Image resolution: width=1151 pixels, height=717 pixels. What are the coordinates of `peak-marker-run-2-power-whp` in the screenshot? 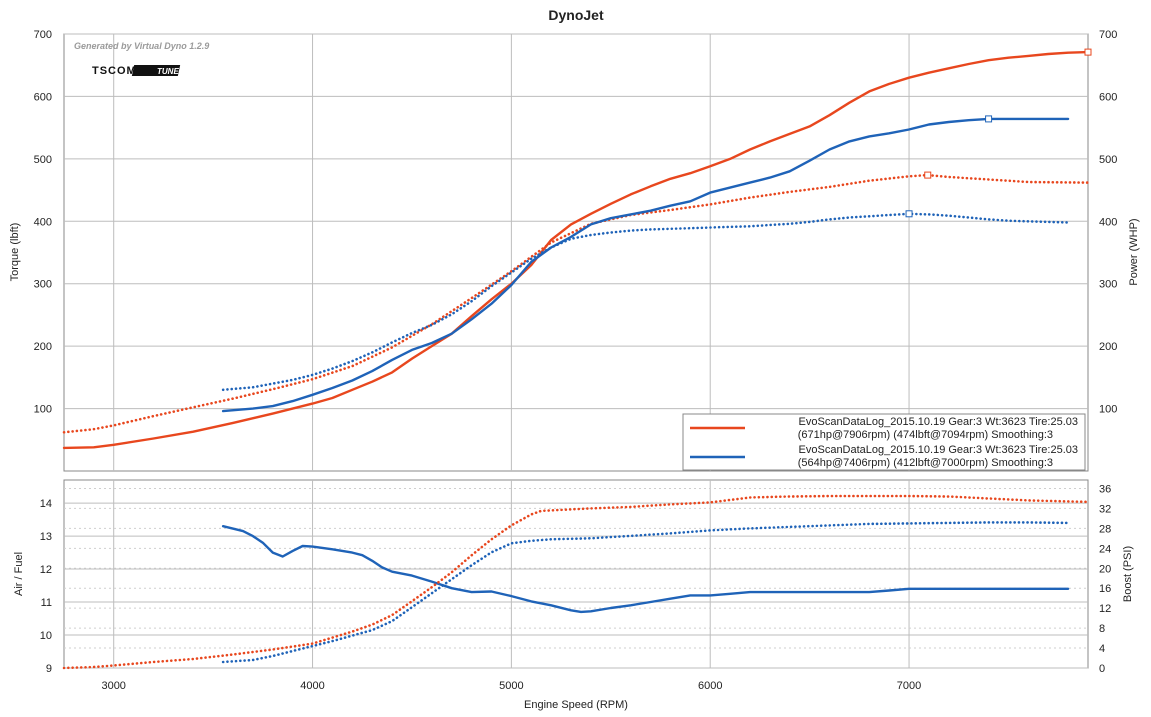 It's located at (989, 119).